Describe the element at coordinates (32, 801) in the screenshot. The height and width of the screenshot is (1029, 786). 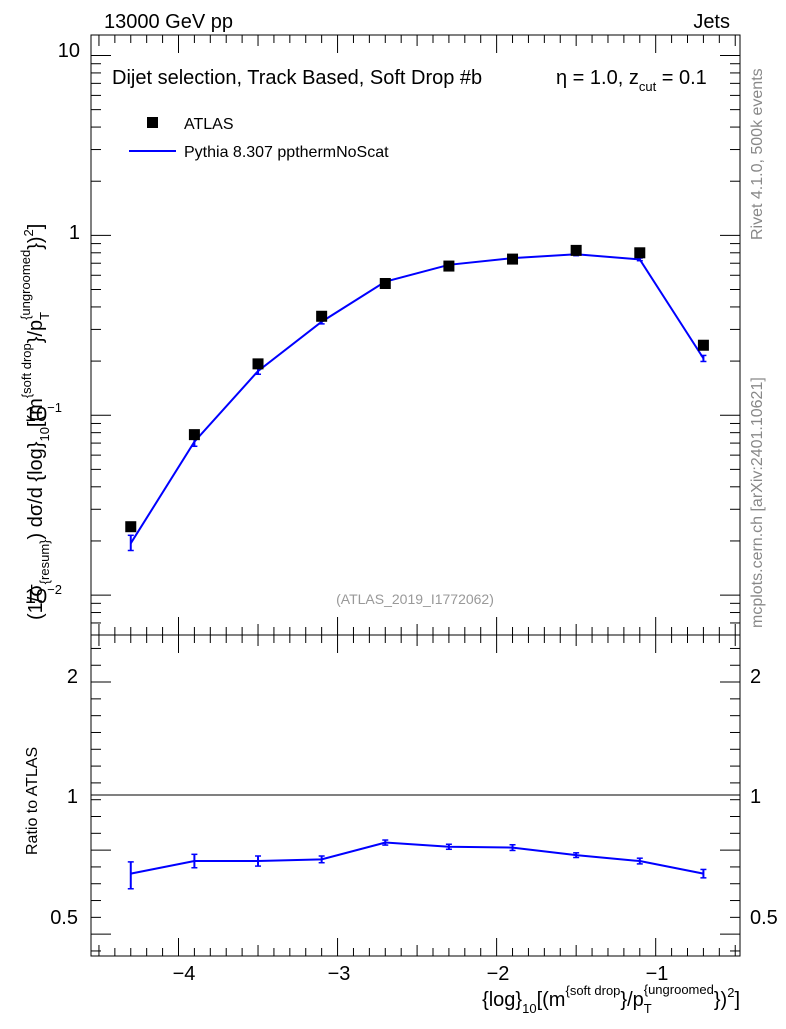
I see `ratio-y-axis-label: Ratio to ATLAS` at that location.